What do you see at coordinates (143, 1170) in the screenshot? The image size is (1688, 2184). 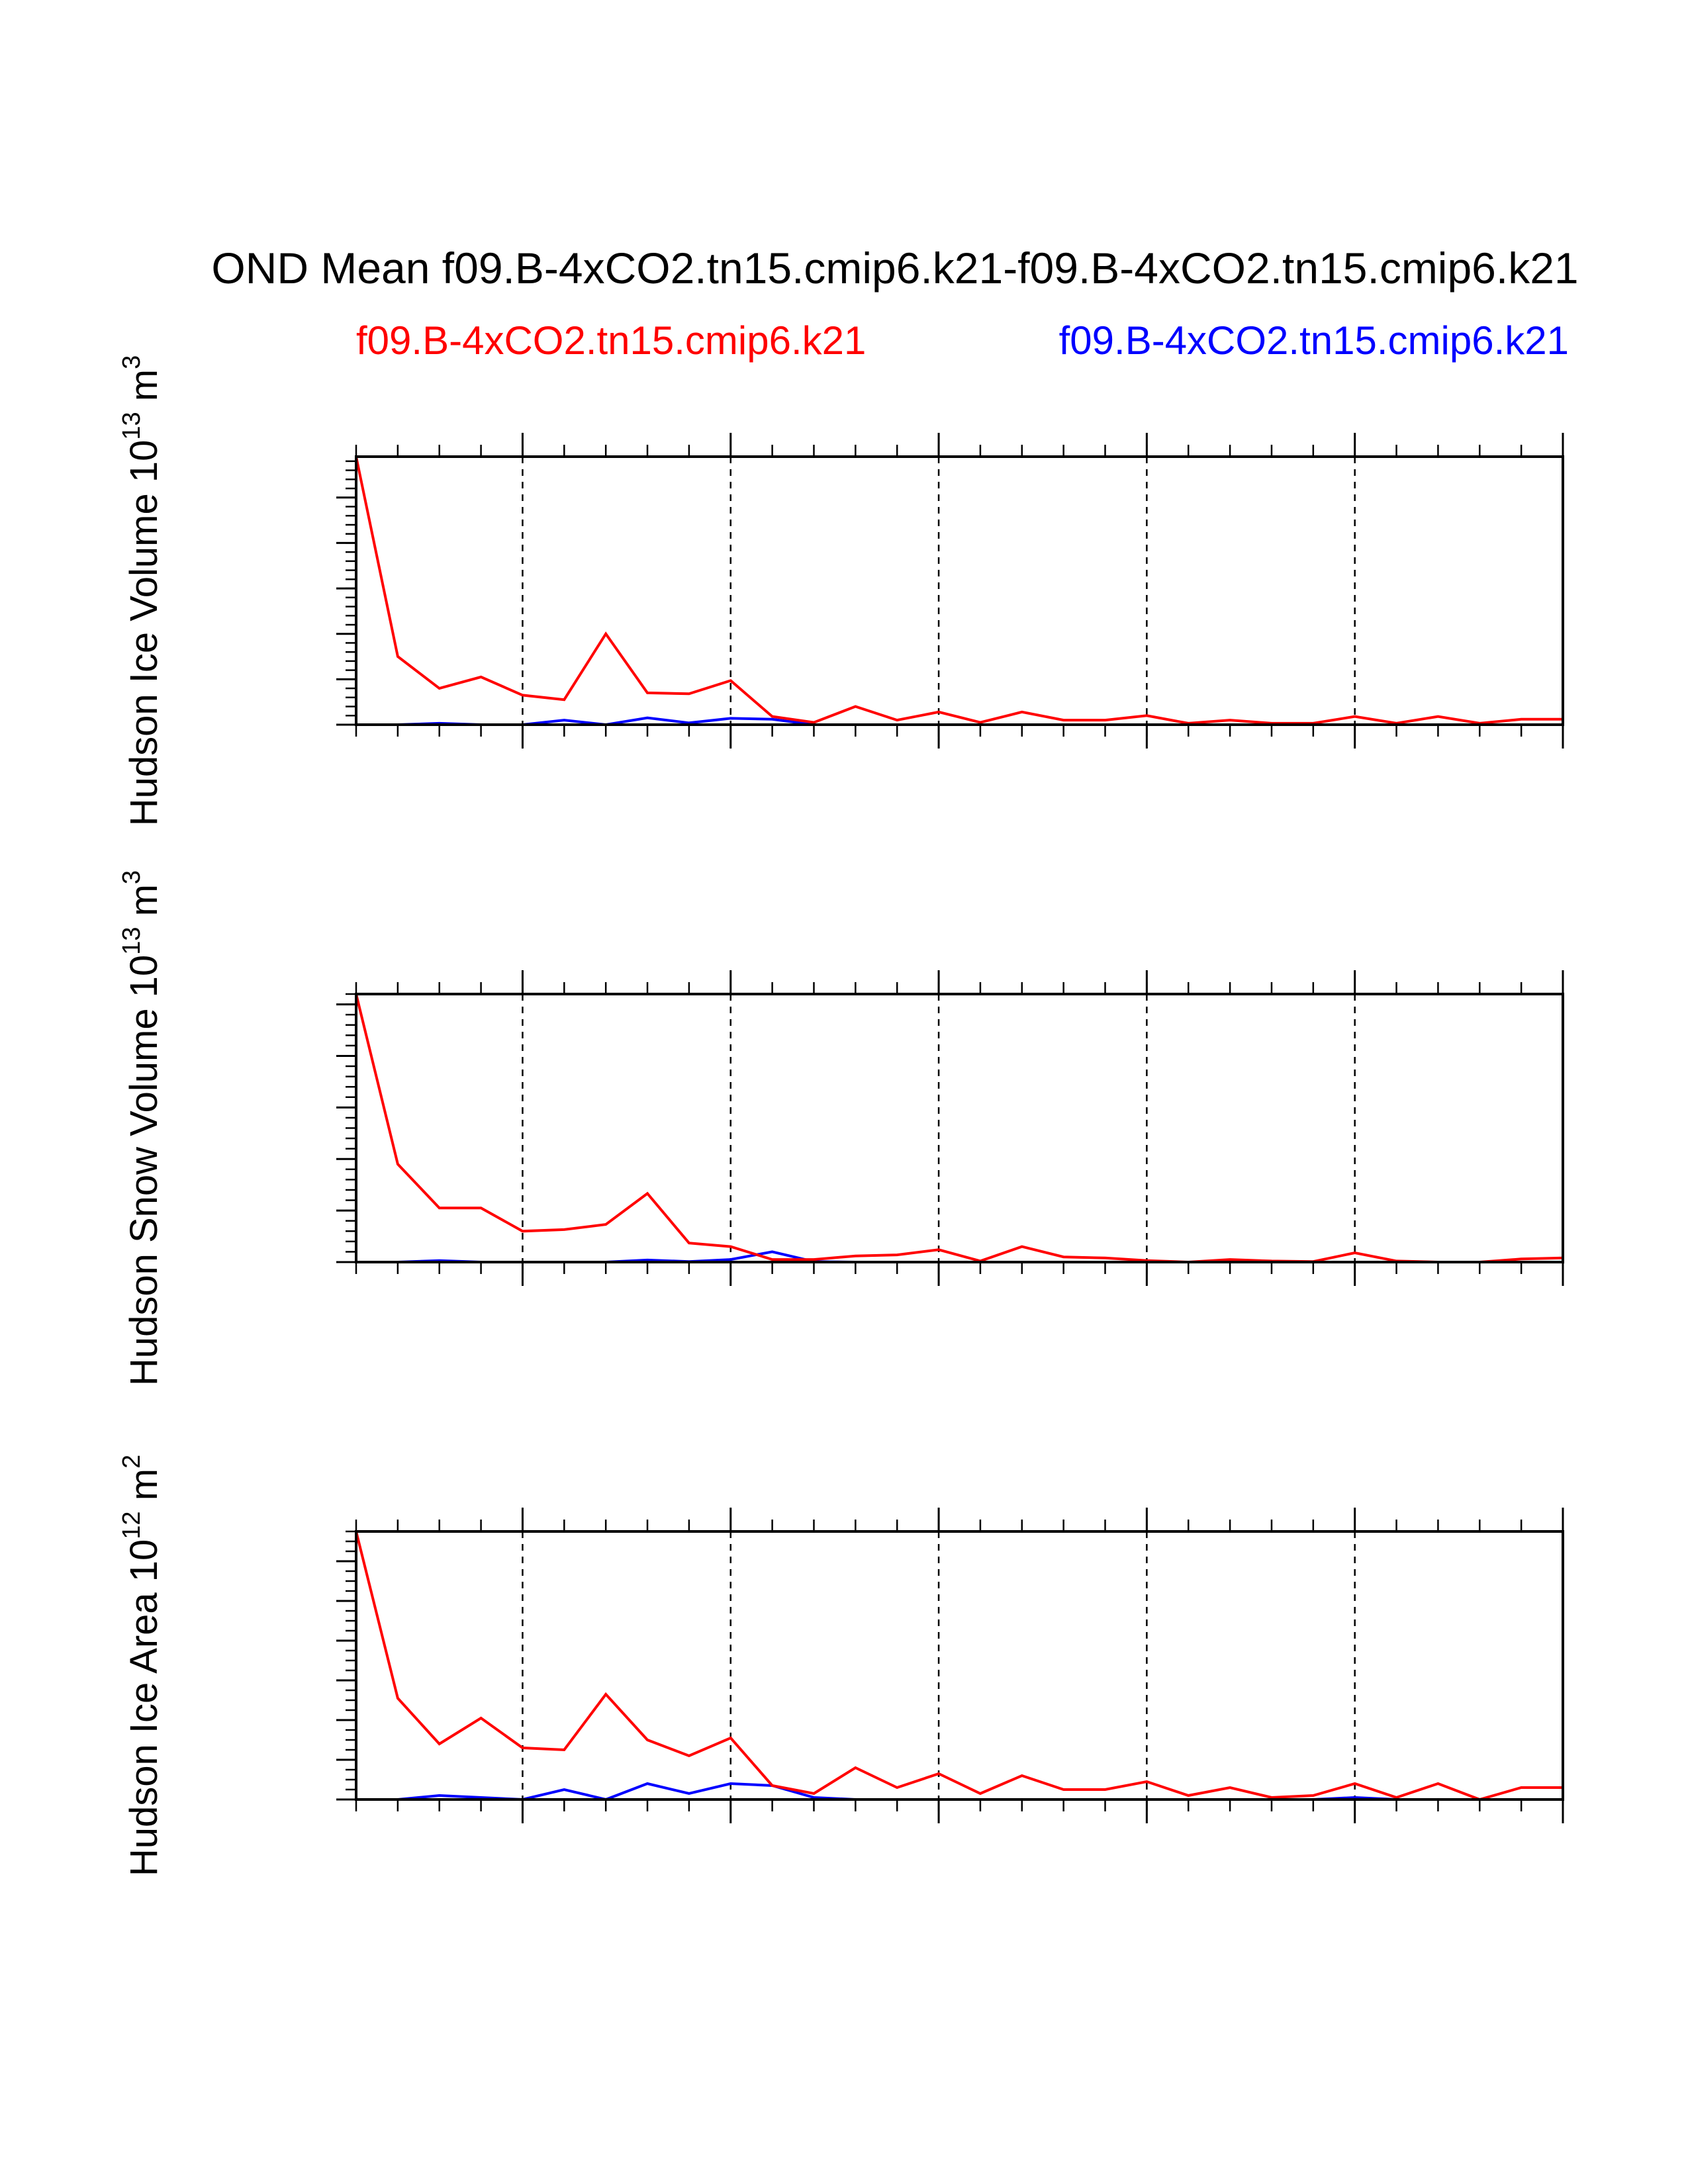 I see `y-axis-title-main: Hudson Snow Volume 10` at bounding box center [143, 1170].